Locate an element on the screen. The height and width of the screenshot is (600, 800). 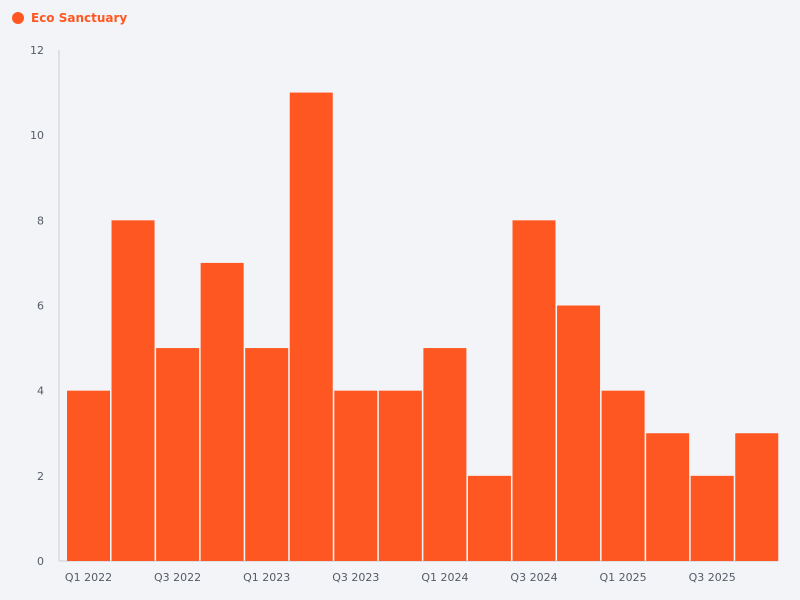
bar-q2-2023 is located at coordinates (311, 326).